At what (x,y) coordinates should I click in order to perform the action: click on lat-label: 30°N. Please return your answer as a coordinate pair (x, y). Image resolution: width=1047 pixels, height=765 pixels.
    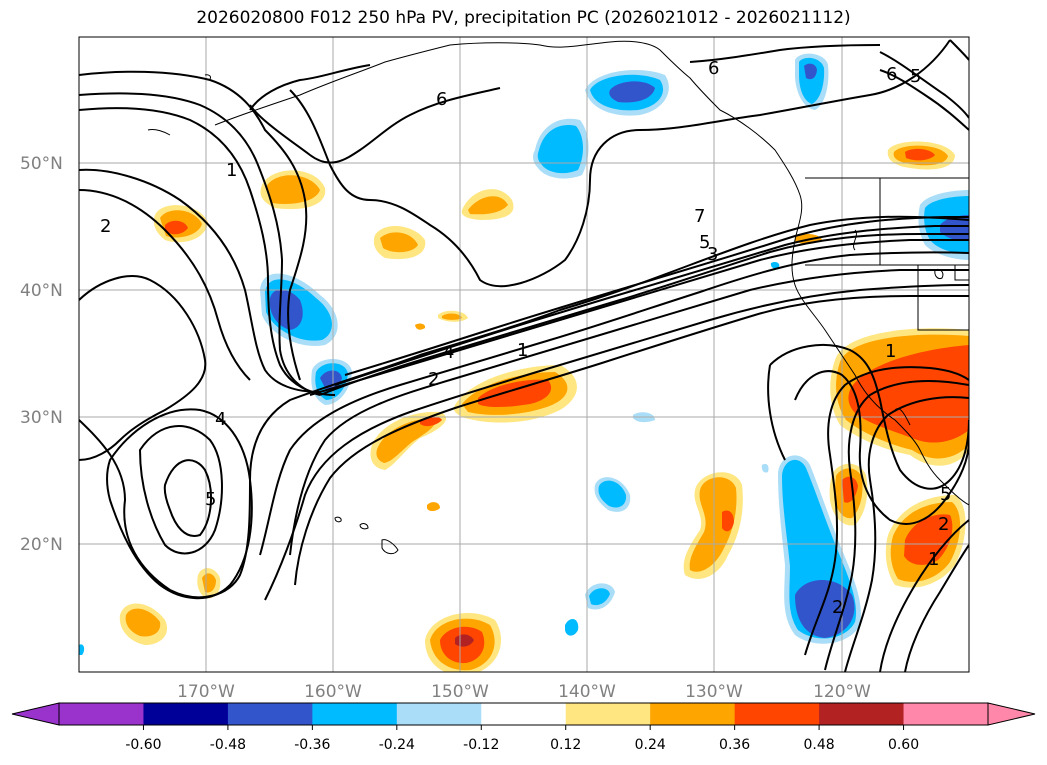
    Looking at the image, I should click on (41, 418).